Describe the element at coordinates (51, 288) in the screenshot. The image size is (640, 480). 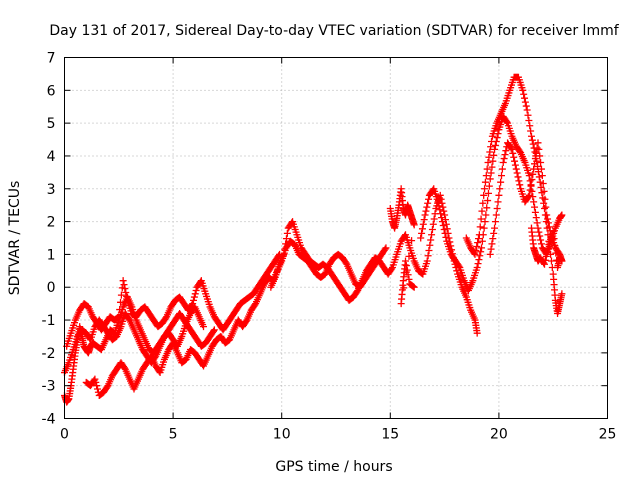
I see `y-tick-label: 0` at that location.